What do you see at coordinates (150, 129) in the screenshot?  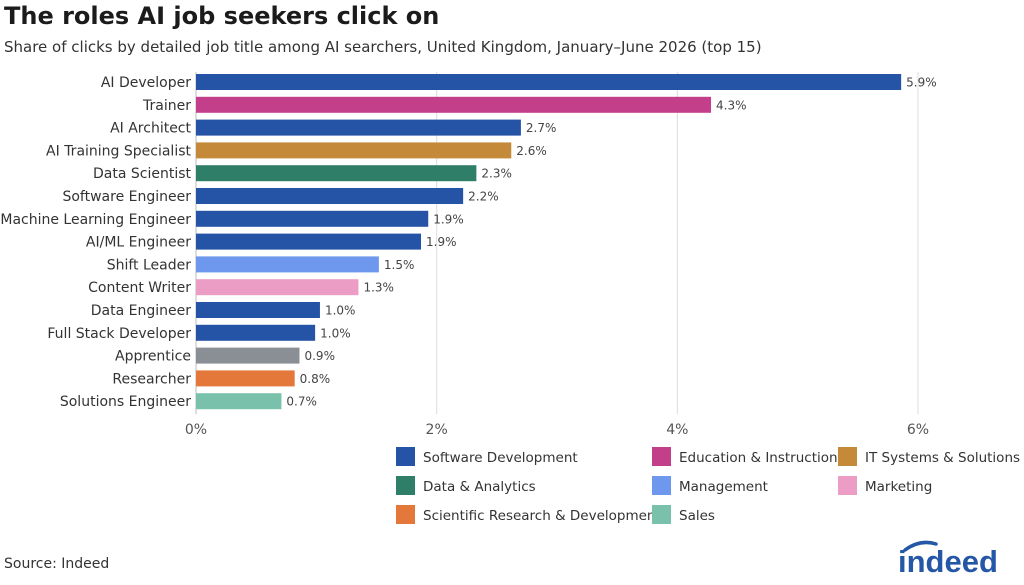 I see `category-label: AI Architect` at bounding box center [150, 129].